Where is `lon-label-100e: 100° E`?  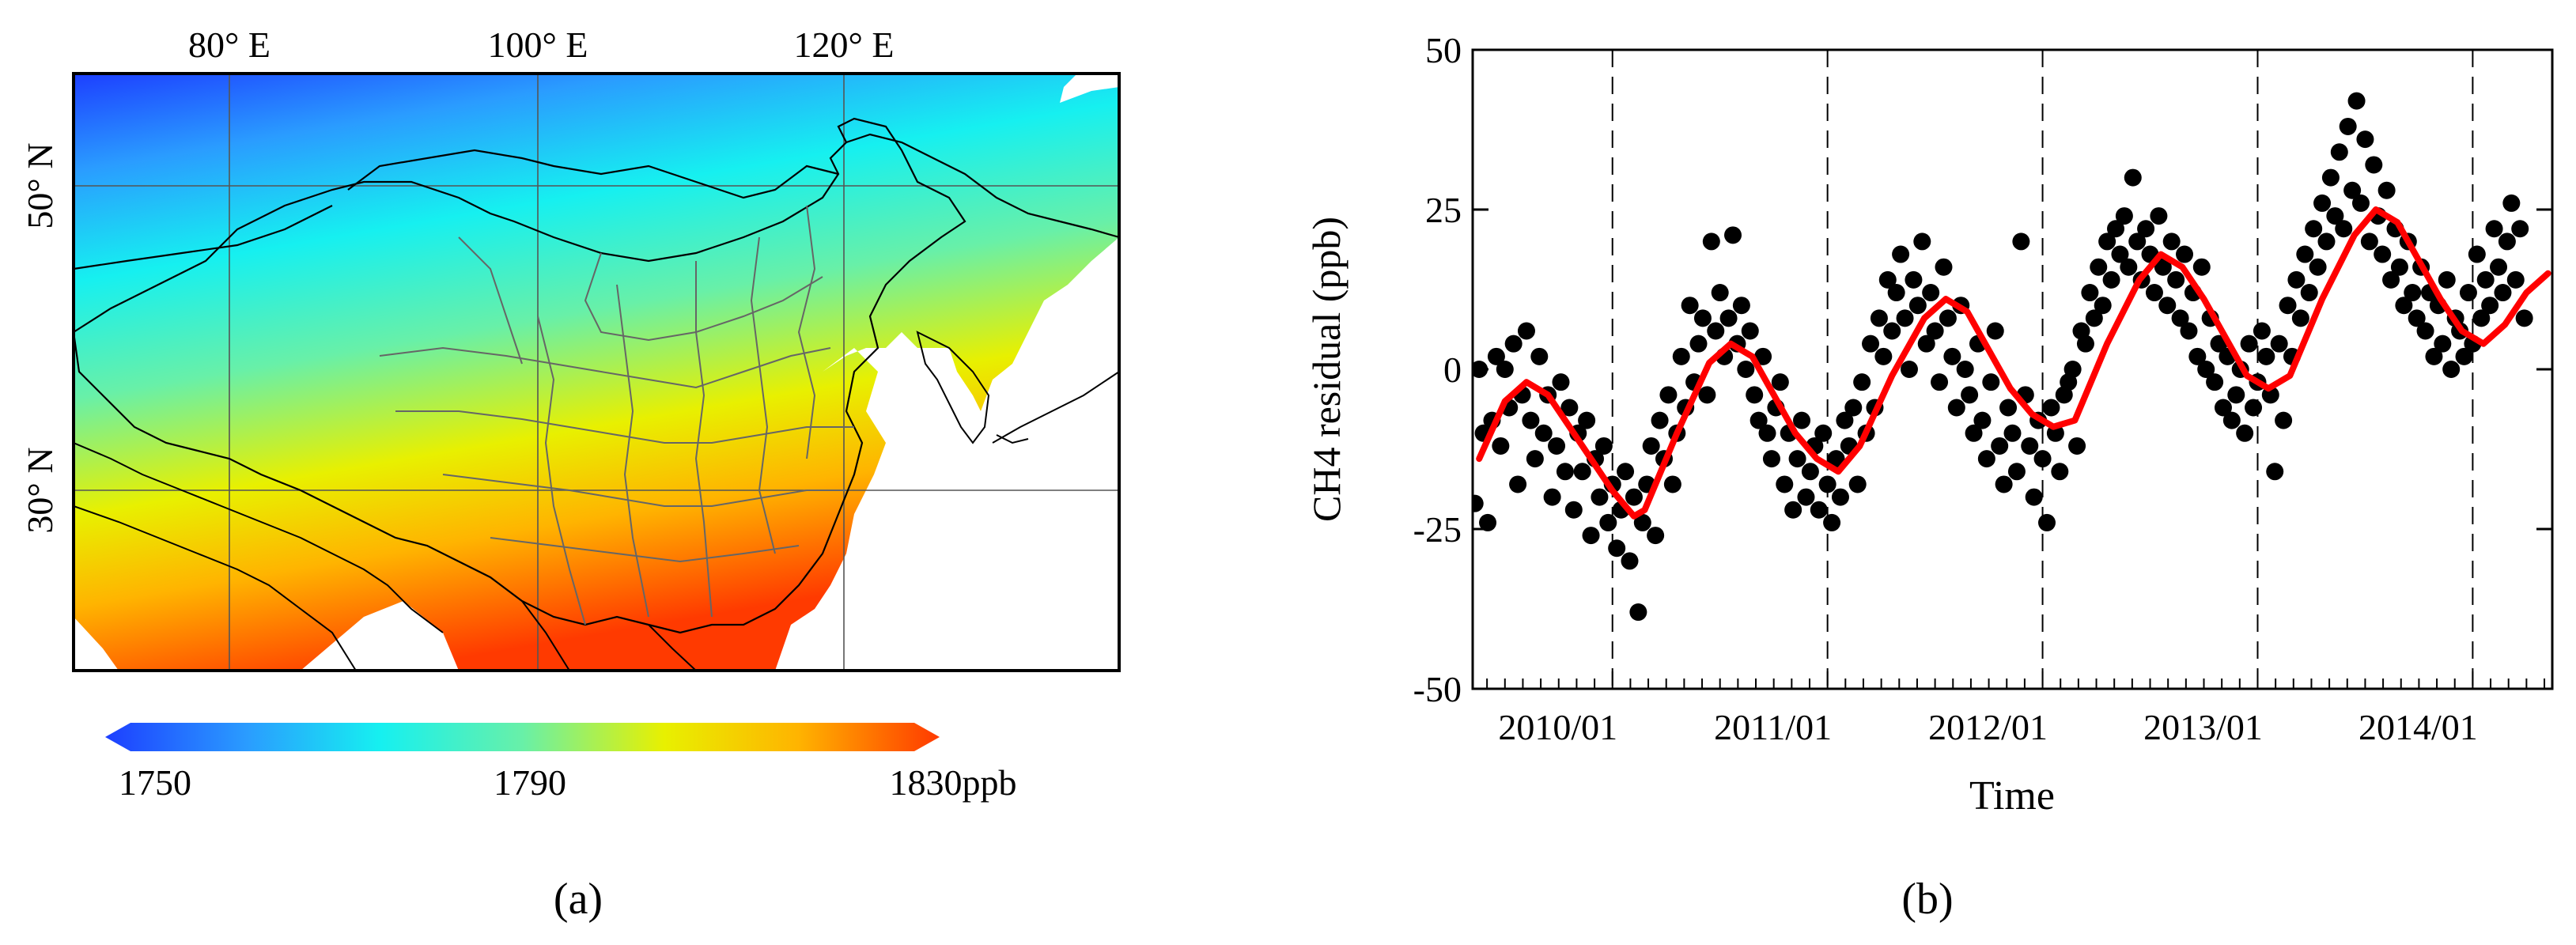 lon-label-100e: 100° E is located at coordinates (538, 45).